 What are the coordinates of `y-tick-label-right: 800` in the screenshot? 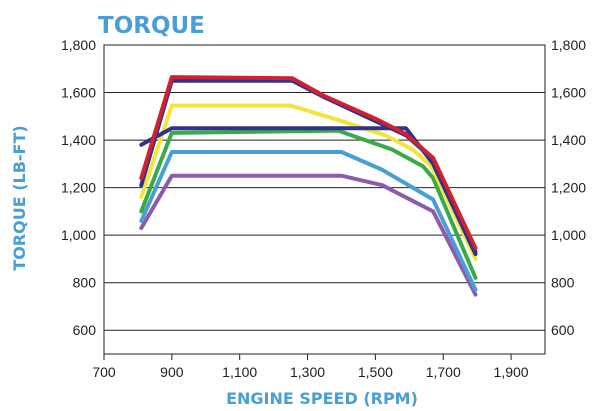 It's located at (563, 283).